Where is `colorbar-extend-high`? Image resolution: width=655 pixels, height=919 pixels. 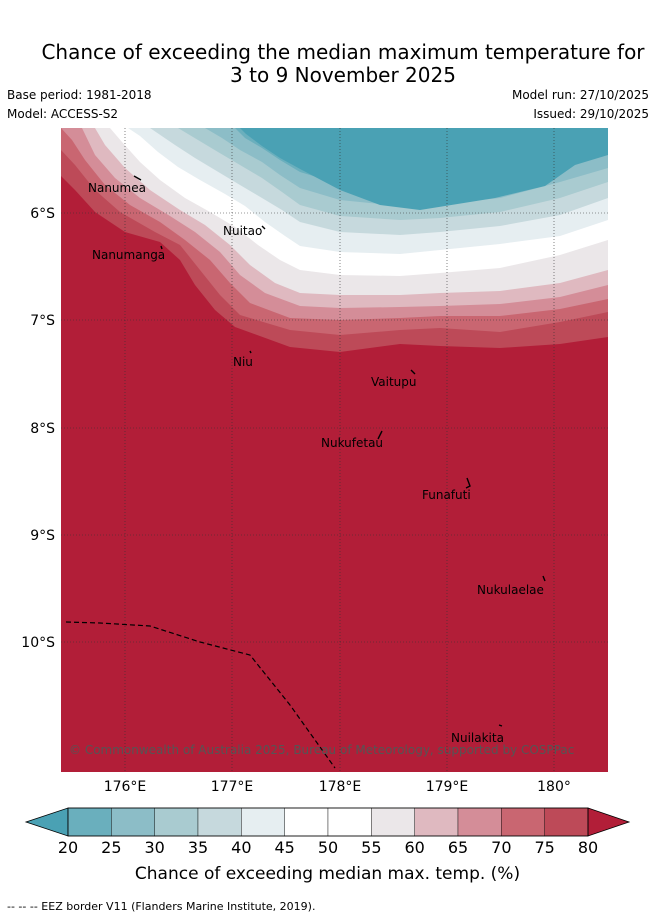
colorbar-extend-high is located at coordinates (609, 822).